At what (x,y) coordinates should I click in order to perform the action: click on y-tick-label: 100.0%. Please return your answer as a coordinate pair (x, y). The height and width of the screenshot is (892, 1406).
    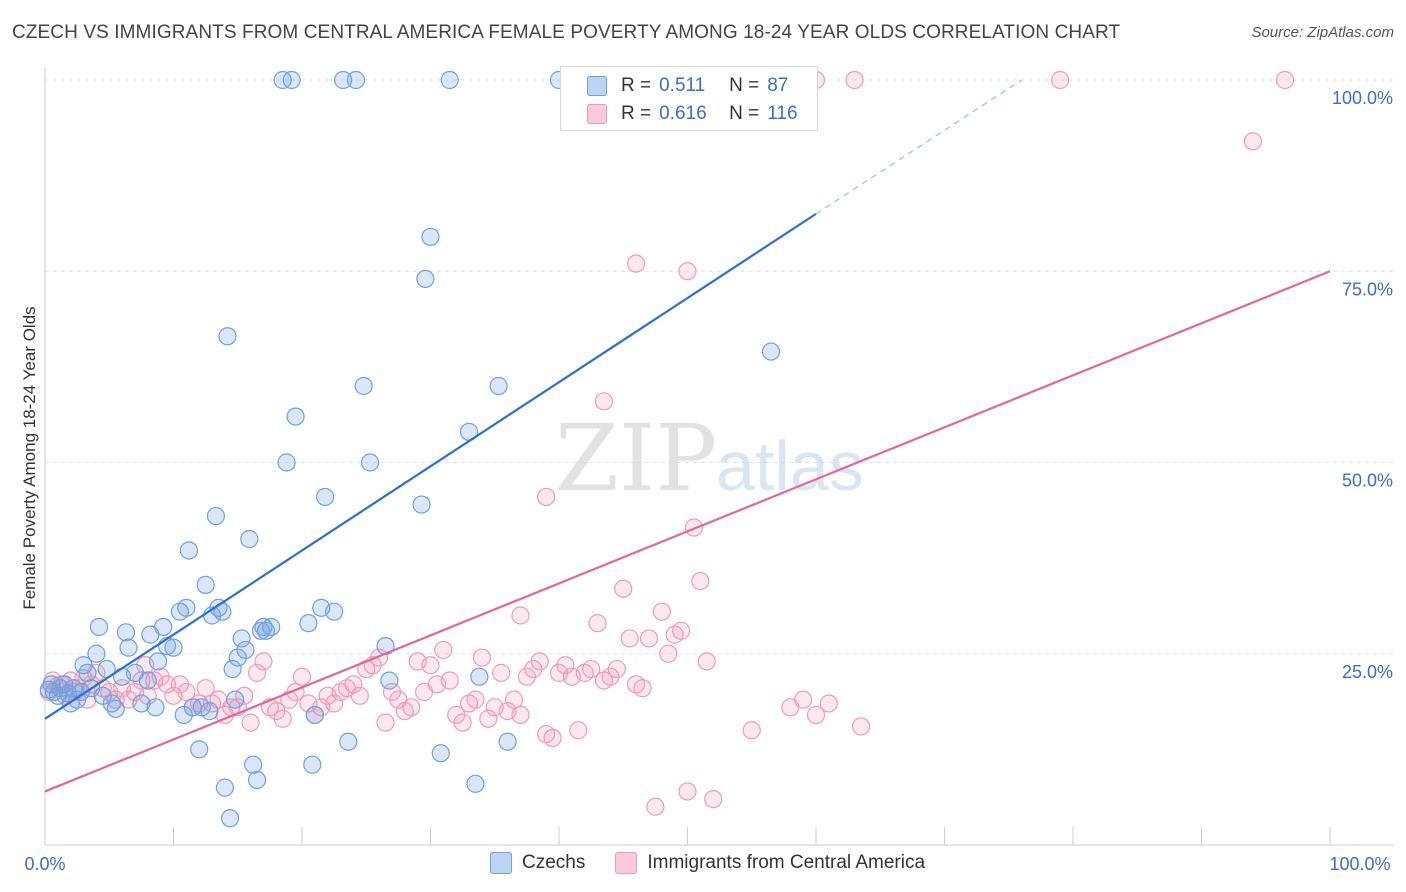
    Looking at the image, I should click on (1362, 98).